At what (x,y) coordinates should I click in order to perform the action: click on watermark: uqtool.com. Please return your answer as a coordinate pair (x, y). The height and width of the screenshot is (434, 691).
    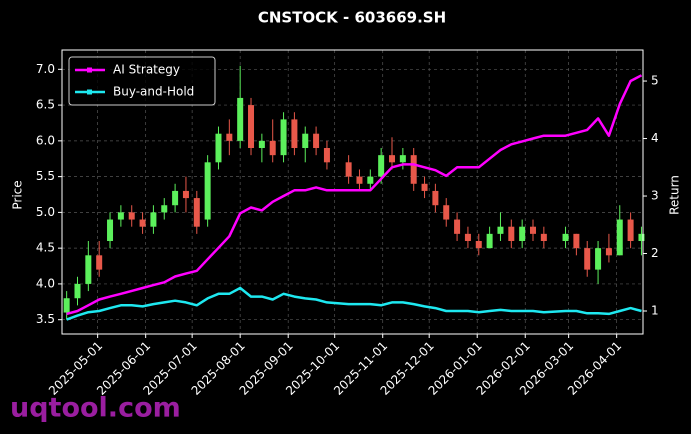
    Looking at the image, I should click on (95, 408).